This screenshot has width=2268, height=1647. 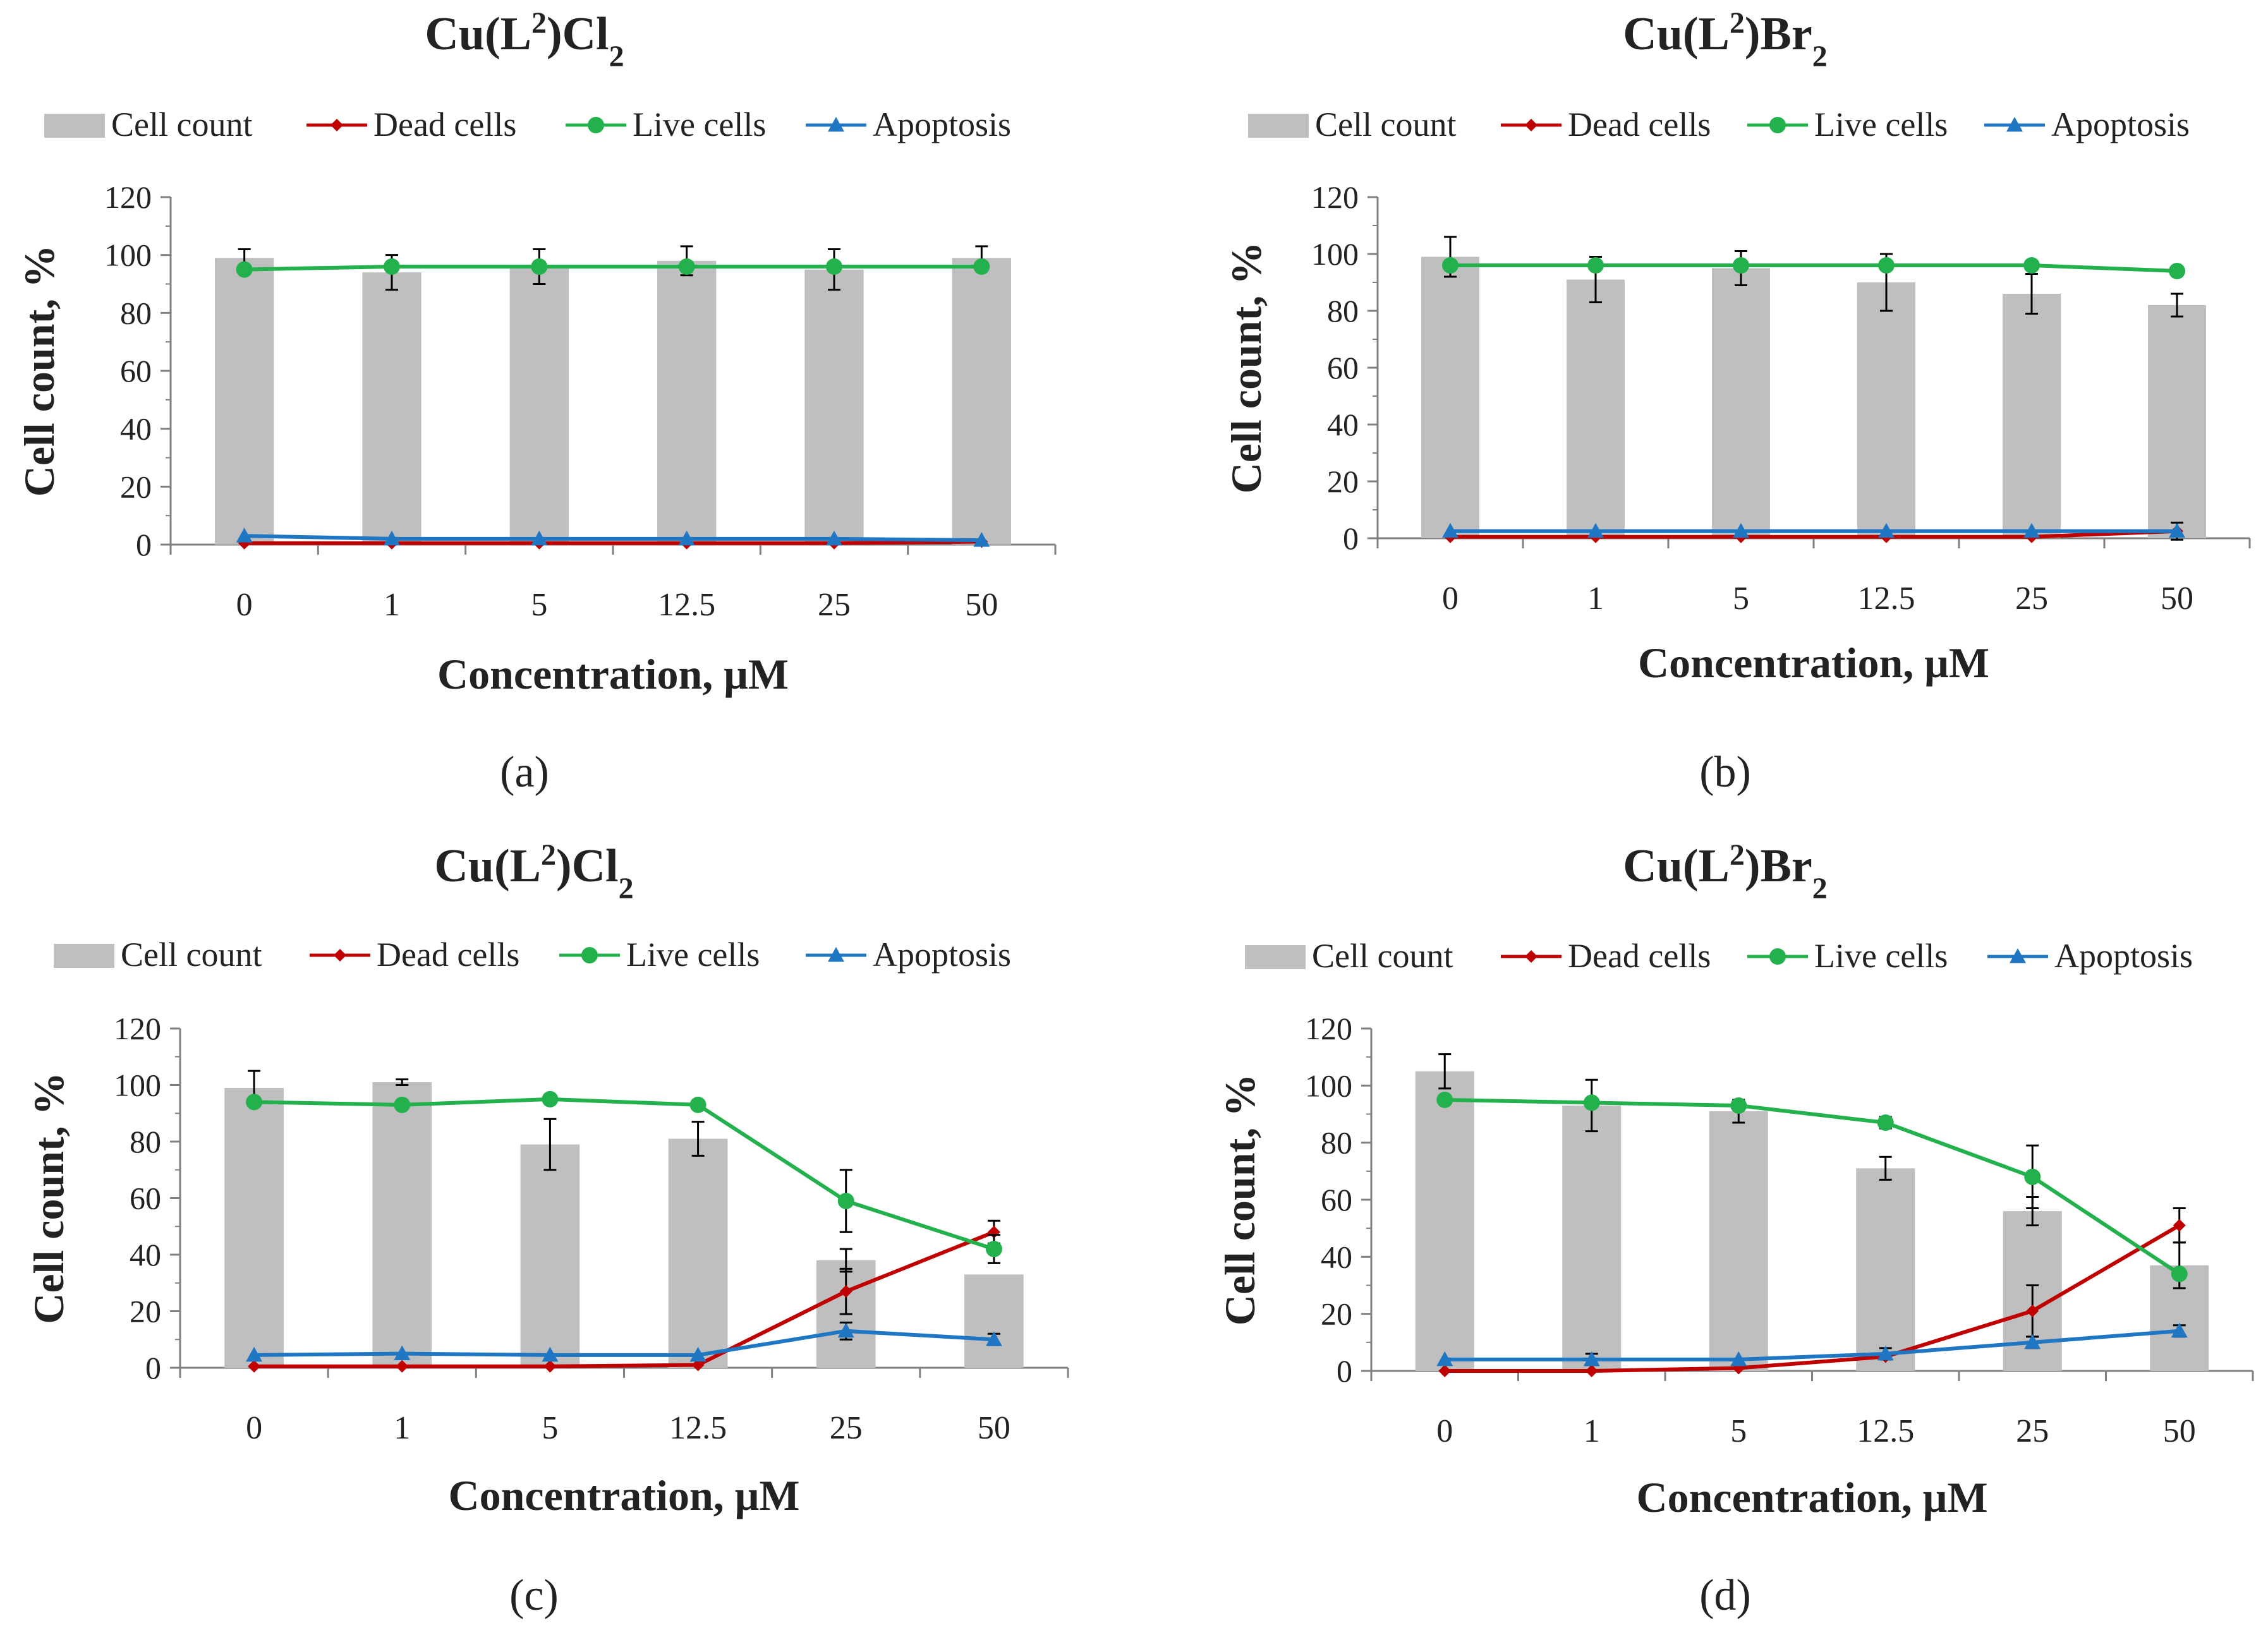 What do you see at coordinates (686, 605) in the screenshot?
I see `panel-a-x-tick-label: 12.5` at bounding box center [686, 605].